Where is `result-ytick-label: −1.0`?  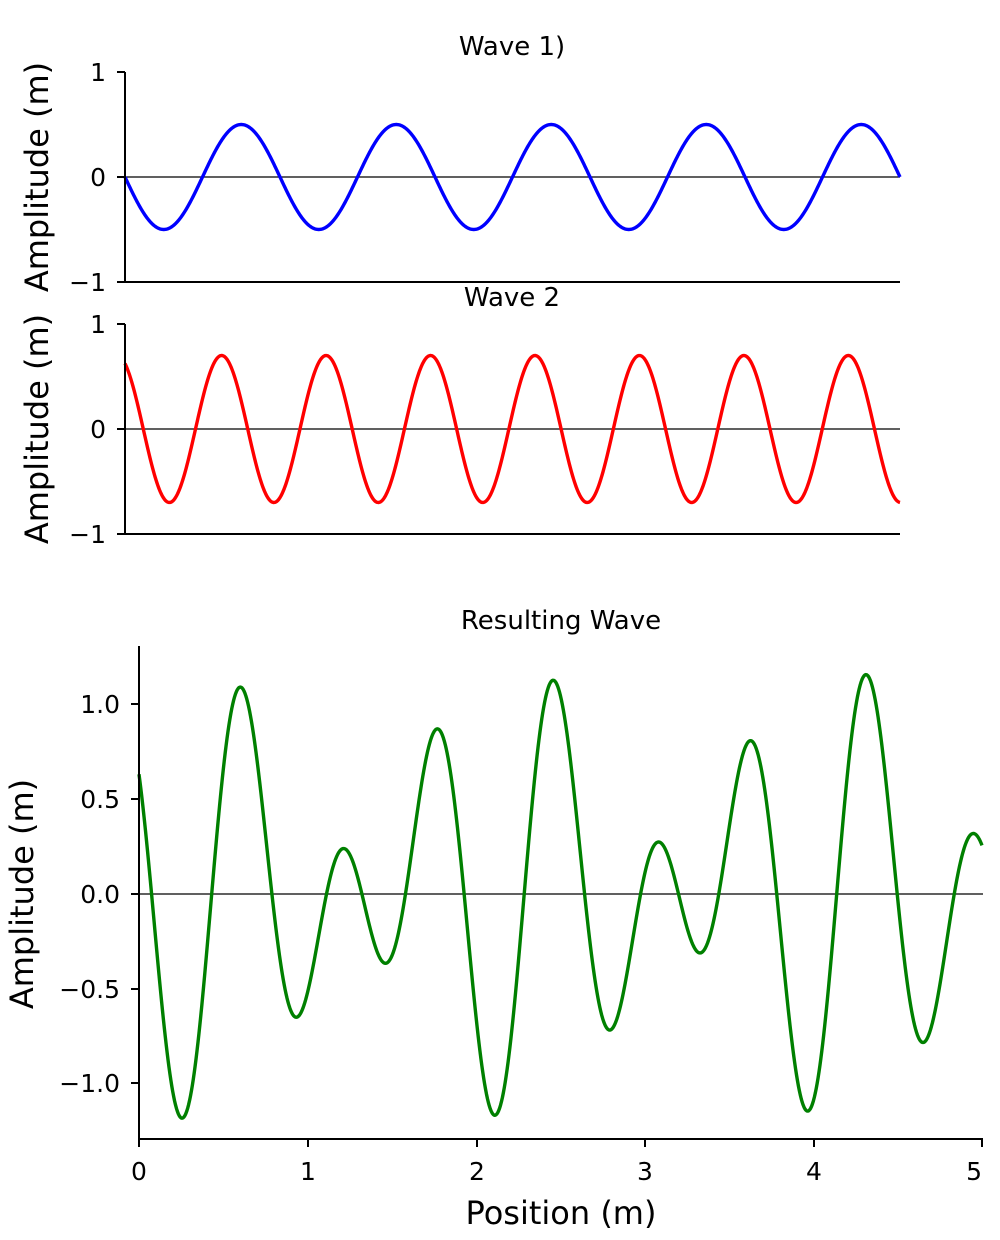 result-ytick-label: −1.0 is located at coordinates (89, 1083).